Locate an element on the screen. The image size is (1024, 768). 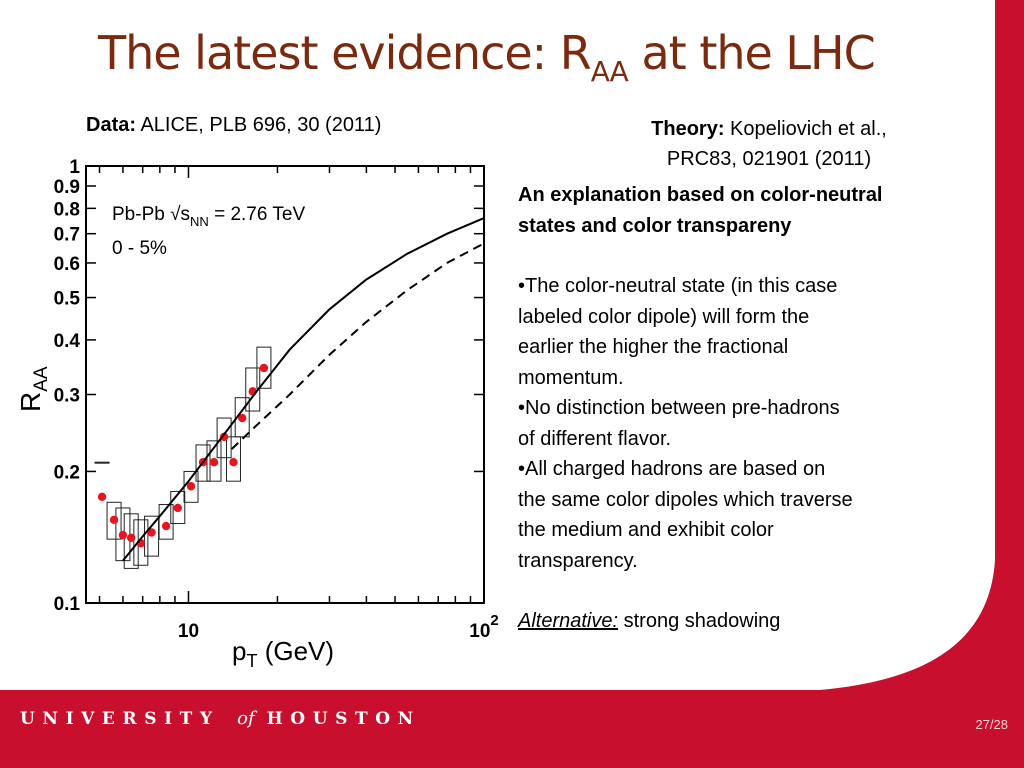
bullet-3-line-3: the medium and exhibit color is located at coordinates (646, 530).